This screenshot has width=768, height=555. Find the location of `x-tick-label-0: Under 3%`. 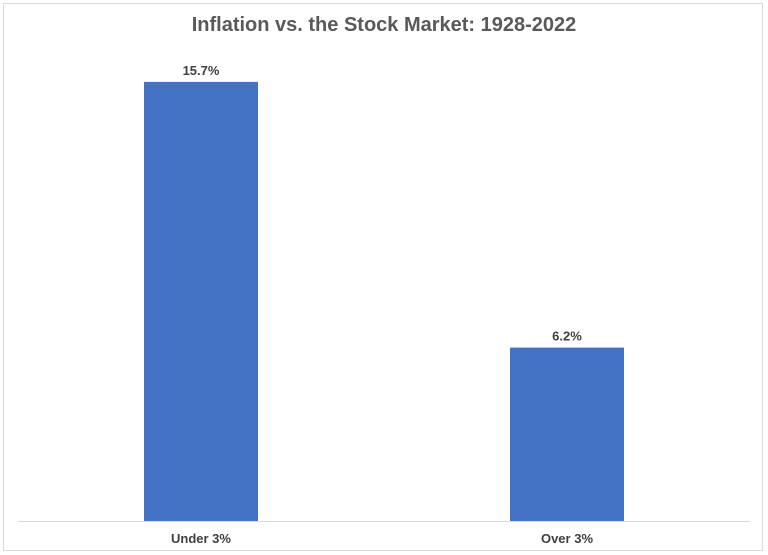

x-tick-label-0: Under 3% is located at coordinates (201, 538).